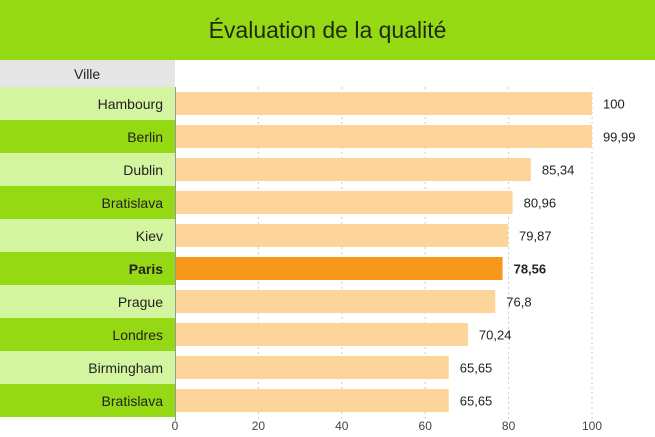 This screenshot has height=437, width=655. What do you see at coordinates (259, 426) in the screenshot?
I see `x-tick-label: 20` at bounding box center [259, 426].